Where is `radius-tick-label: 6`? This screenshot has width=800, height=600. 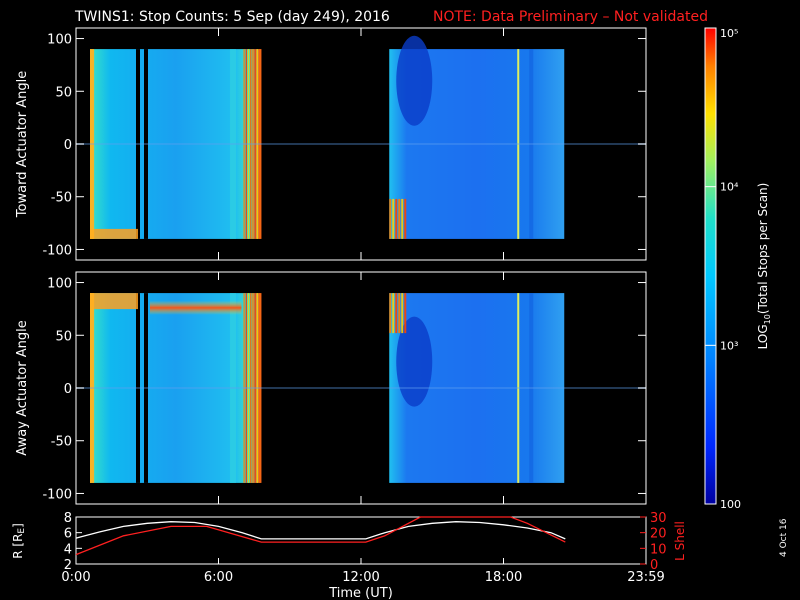
radius-tick-label: 6 is located at coordinates (68, 534).